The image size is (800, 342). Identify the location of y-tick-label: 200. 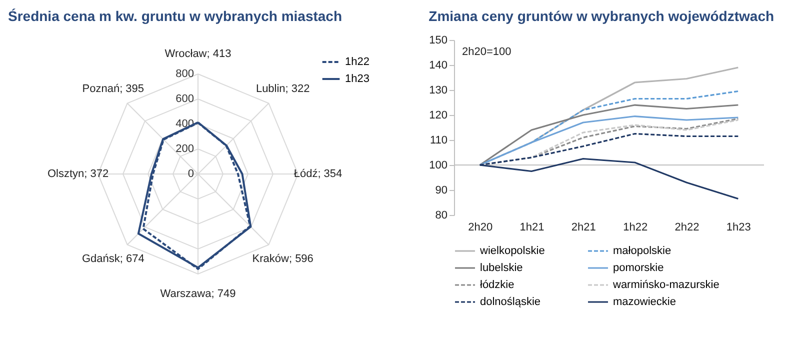
(185, 149).